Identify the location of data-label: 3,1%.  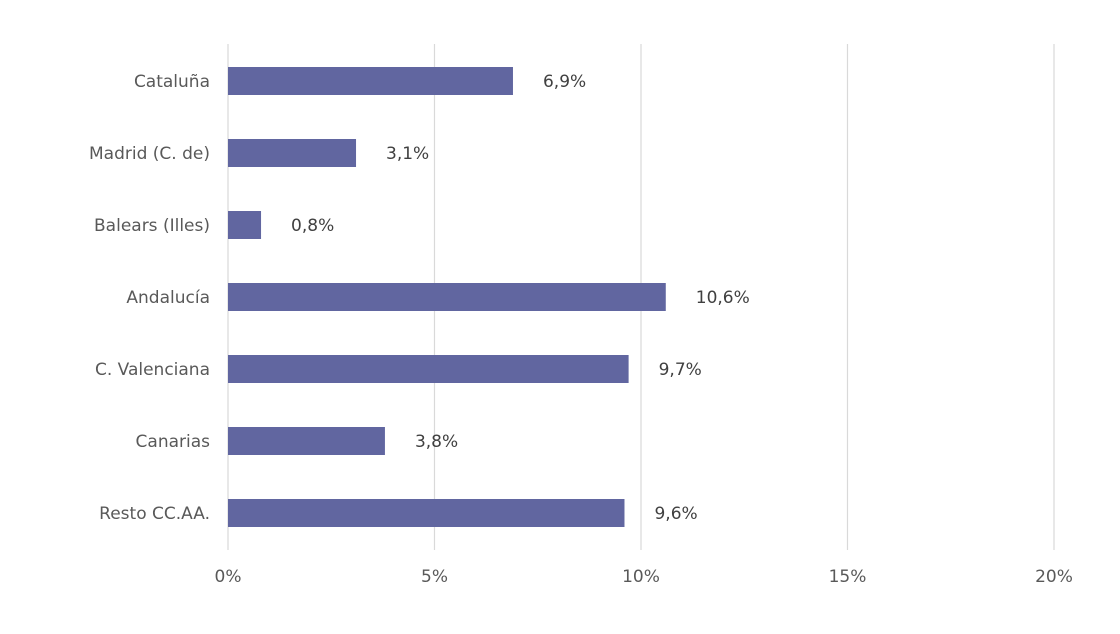
(407, 154).